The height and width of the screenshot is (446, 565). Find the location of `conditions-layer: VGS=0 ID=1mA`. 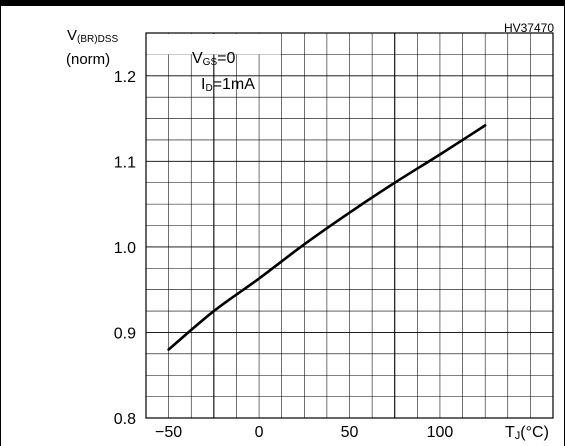

conditions-layer: VGS=0 ID=1mA is located at coordinates (223, 72).